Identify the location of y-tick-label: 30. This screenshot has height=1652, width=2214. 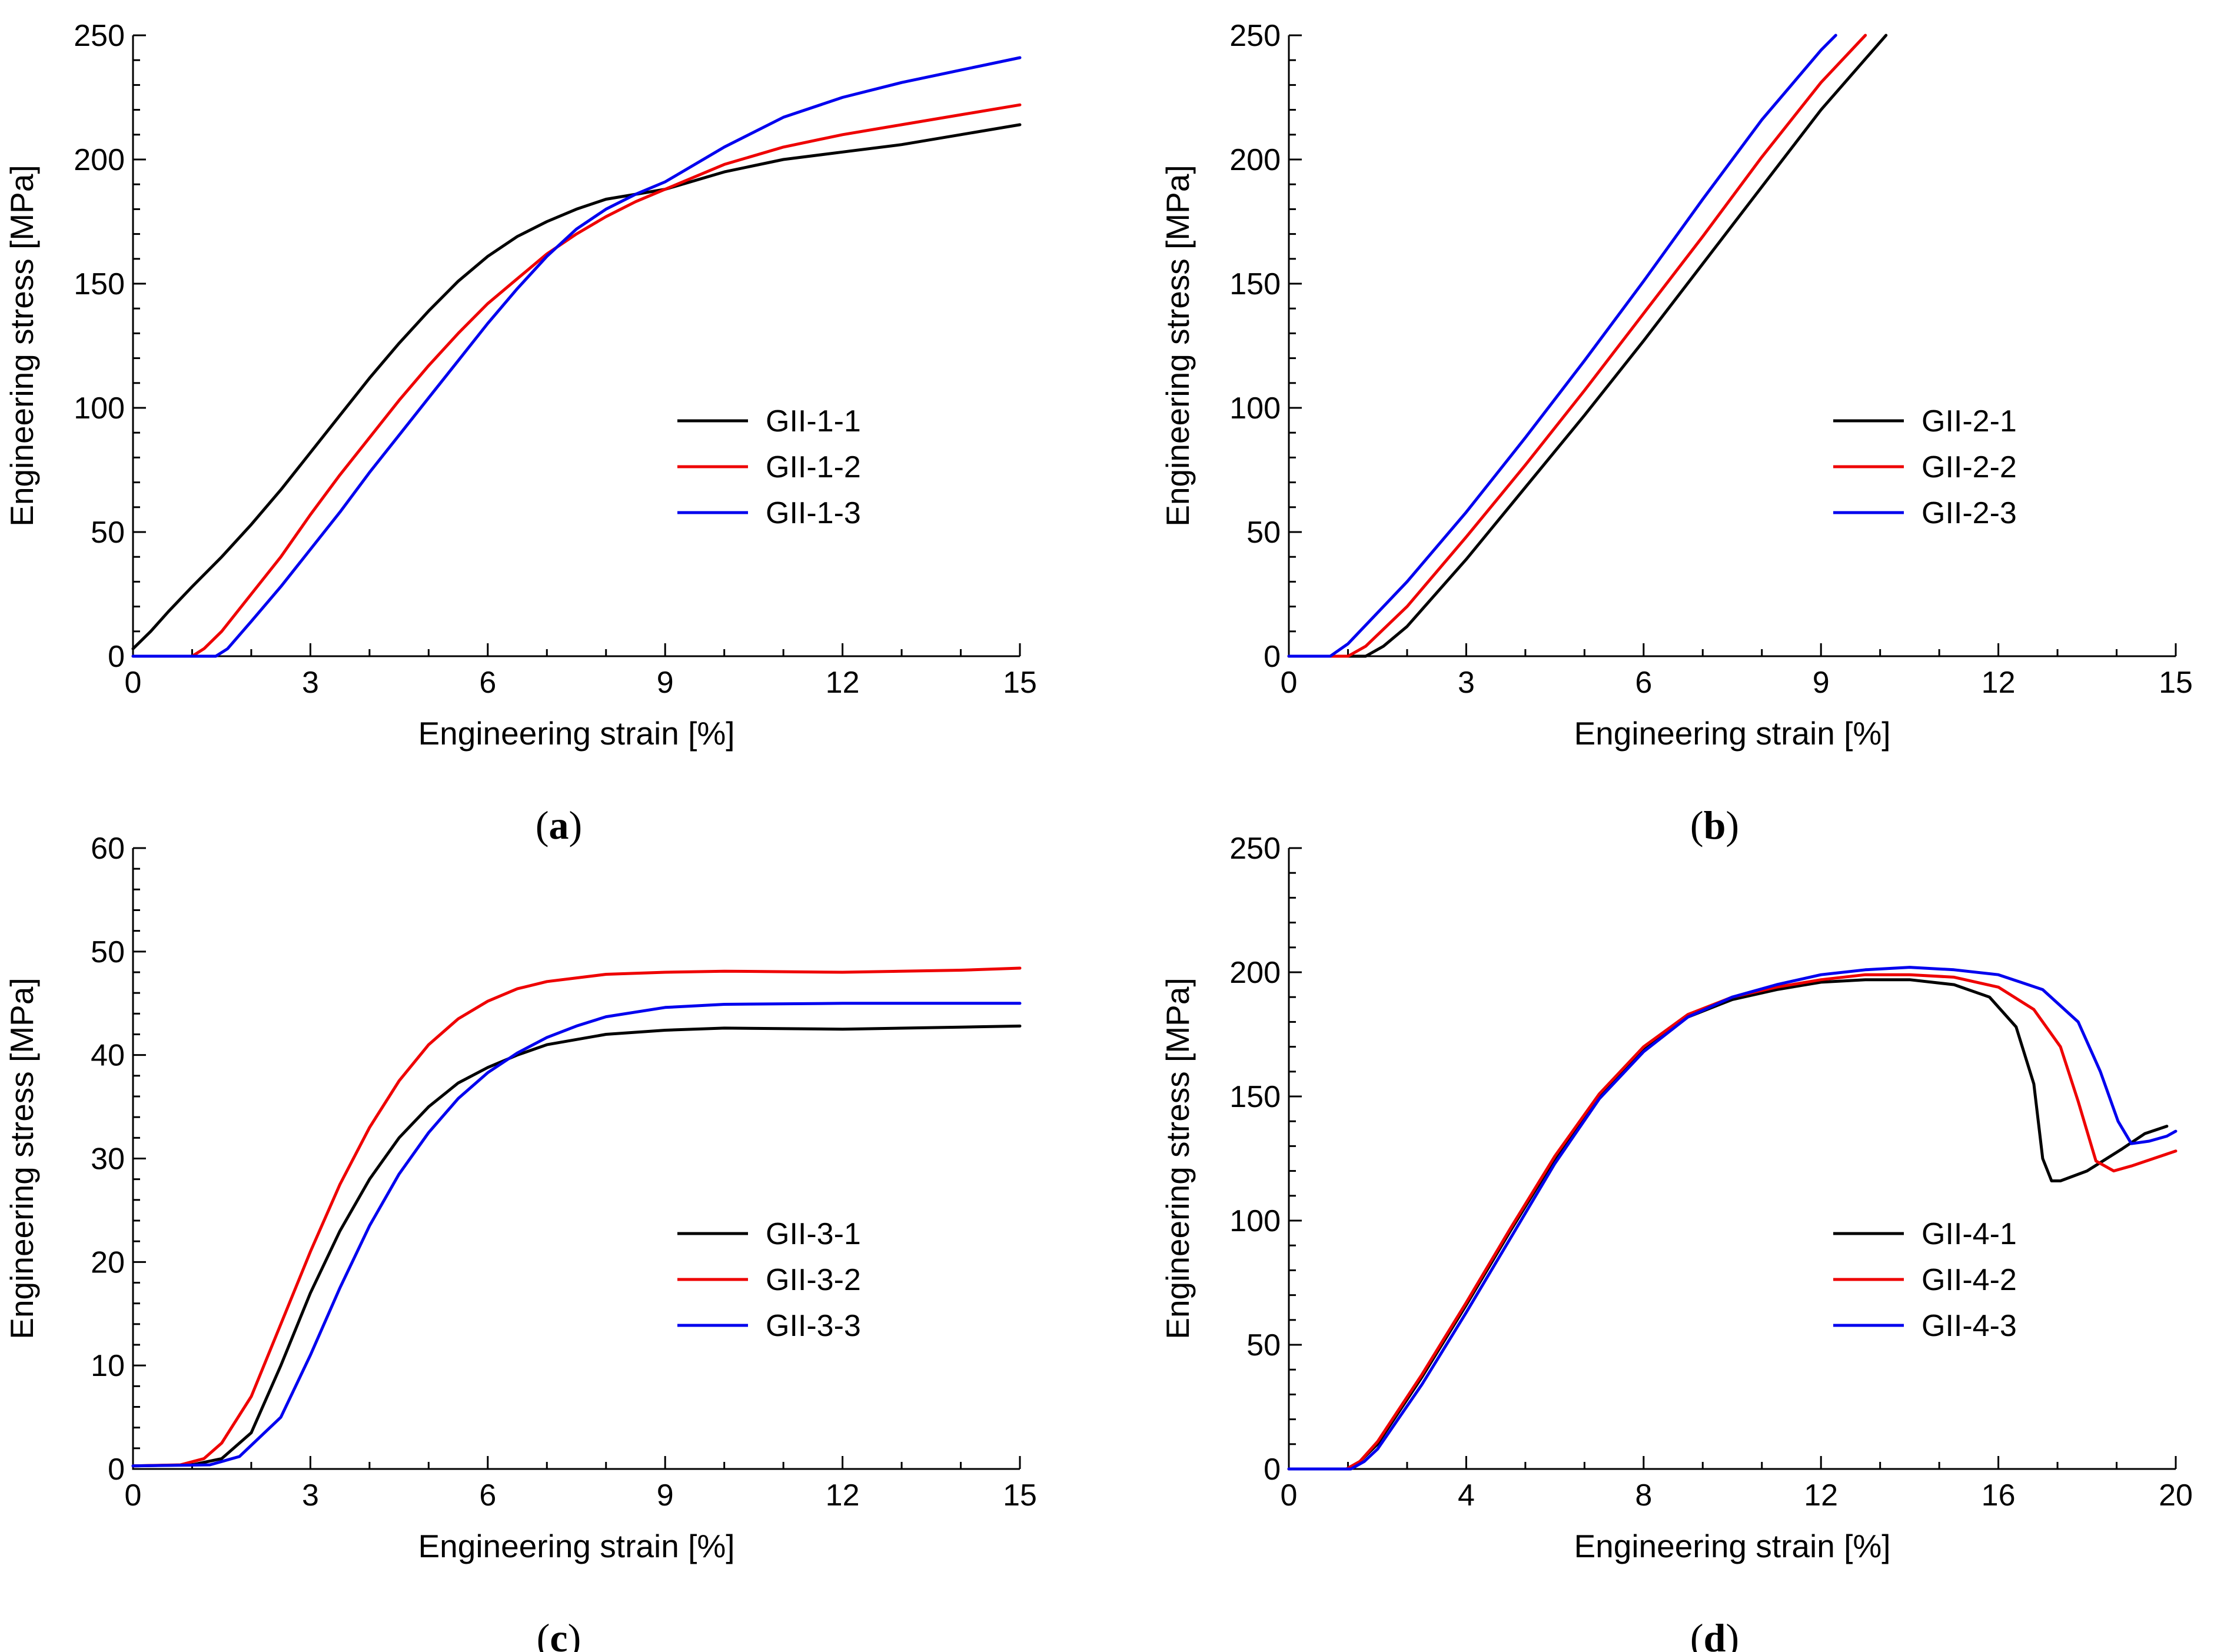
(108, 1159).